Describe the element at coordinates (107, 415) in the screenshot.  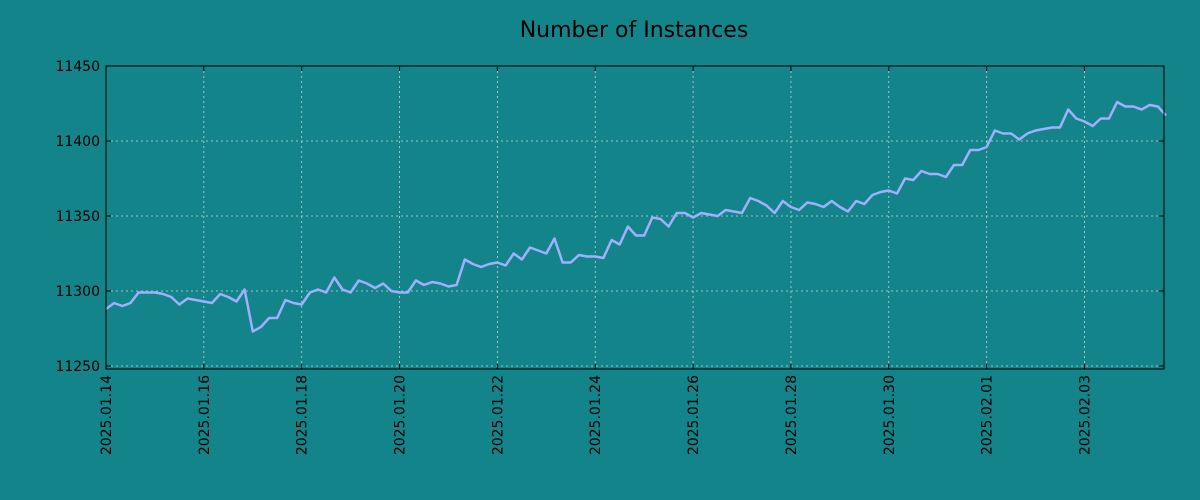
I see `x-tick-label: 2025.01.14` at that location.